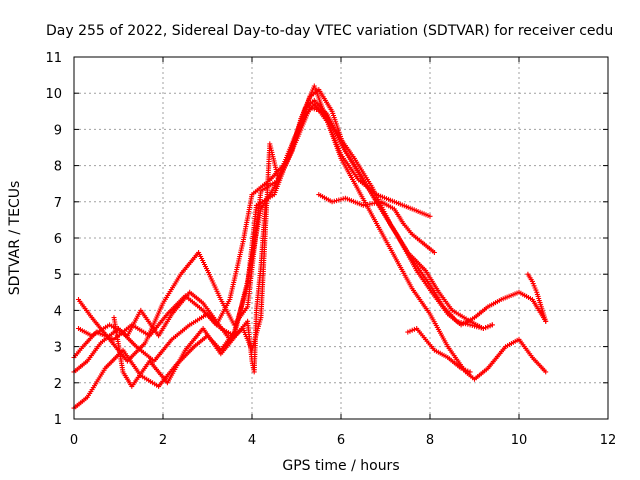  Describe the element at coordinates (58, 167) in the screenshot. I see `y-tick-label: 8` at that location.